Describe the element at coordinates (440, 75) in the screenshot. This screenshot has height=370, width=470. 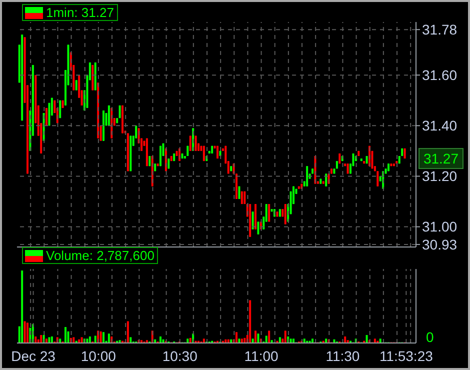
I see `y-tick-label: 31.60` at that location.